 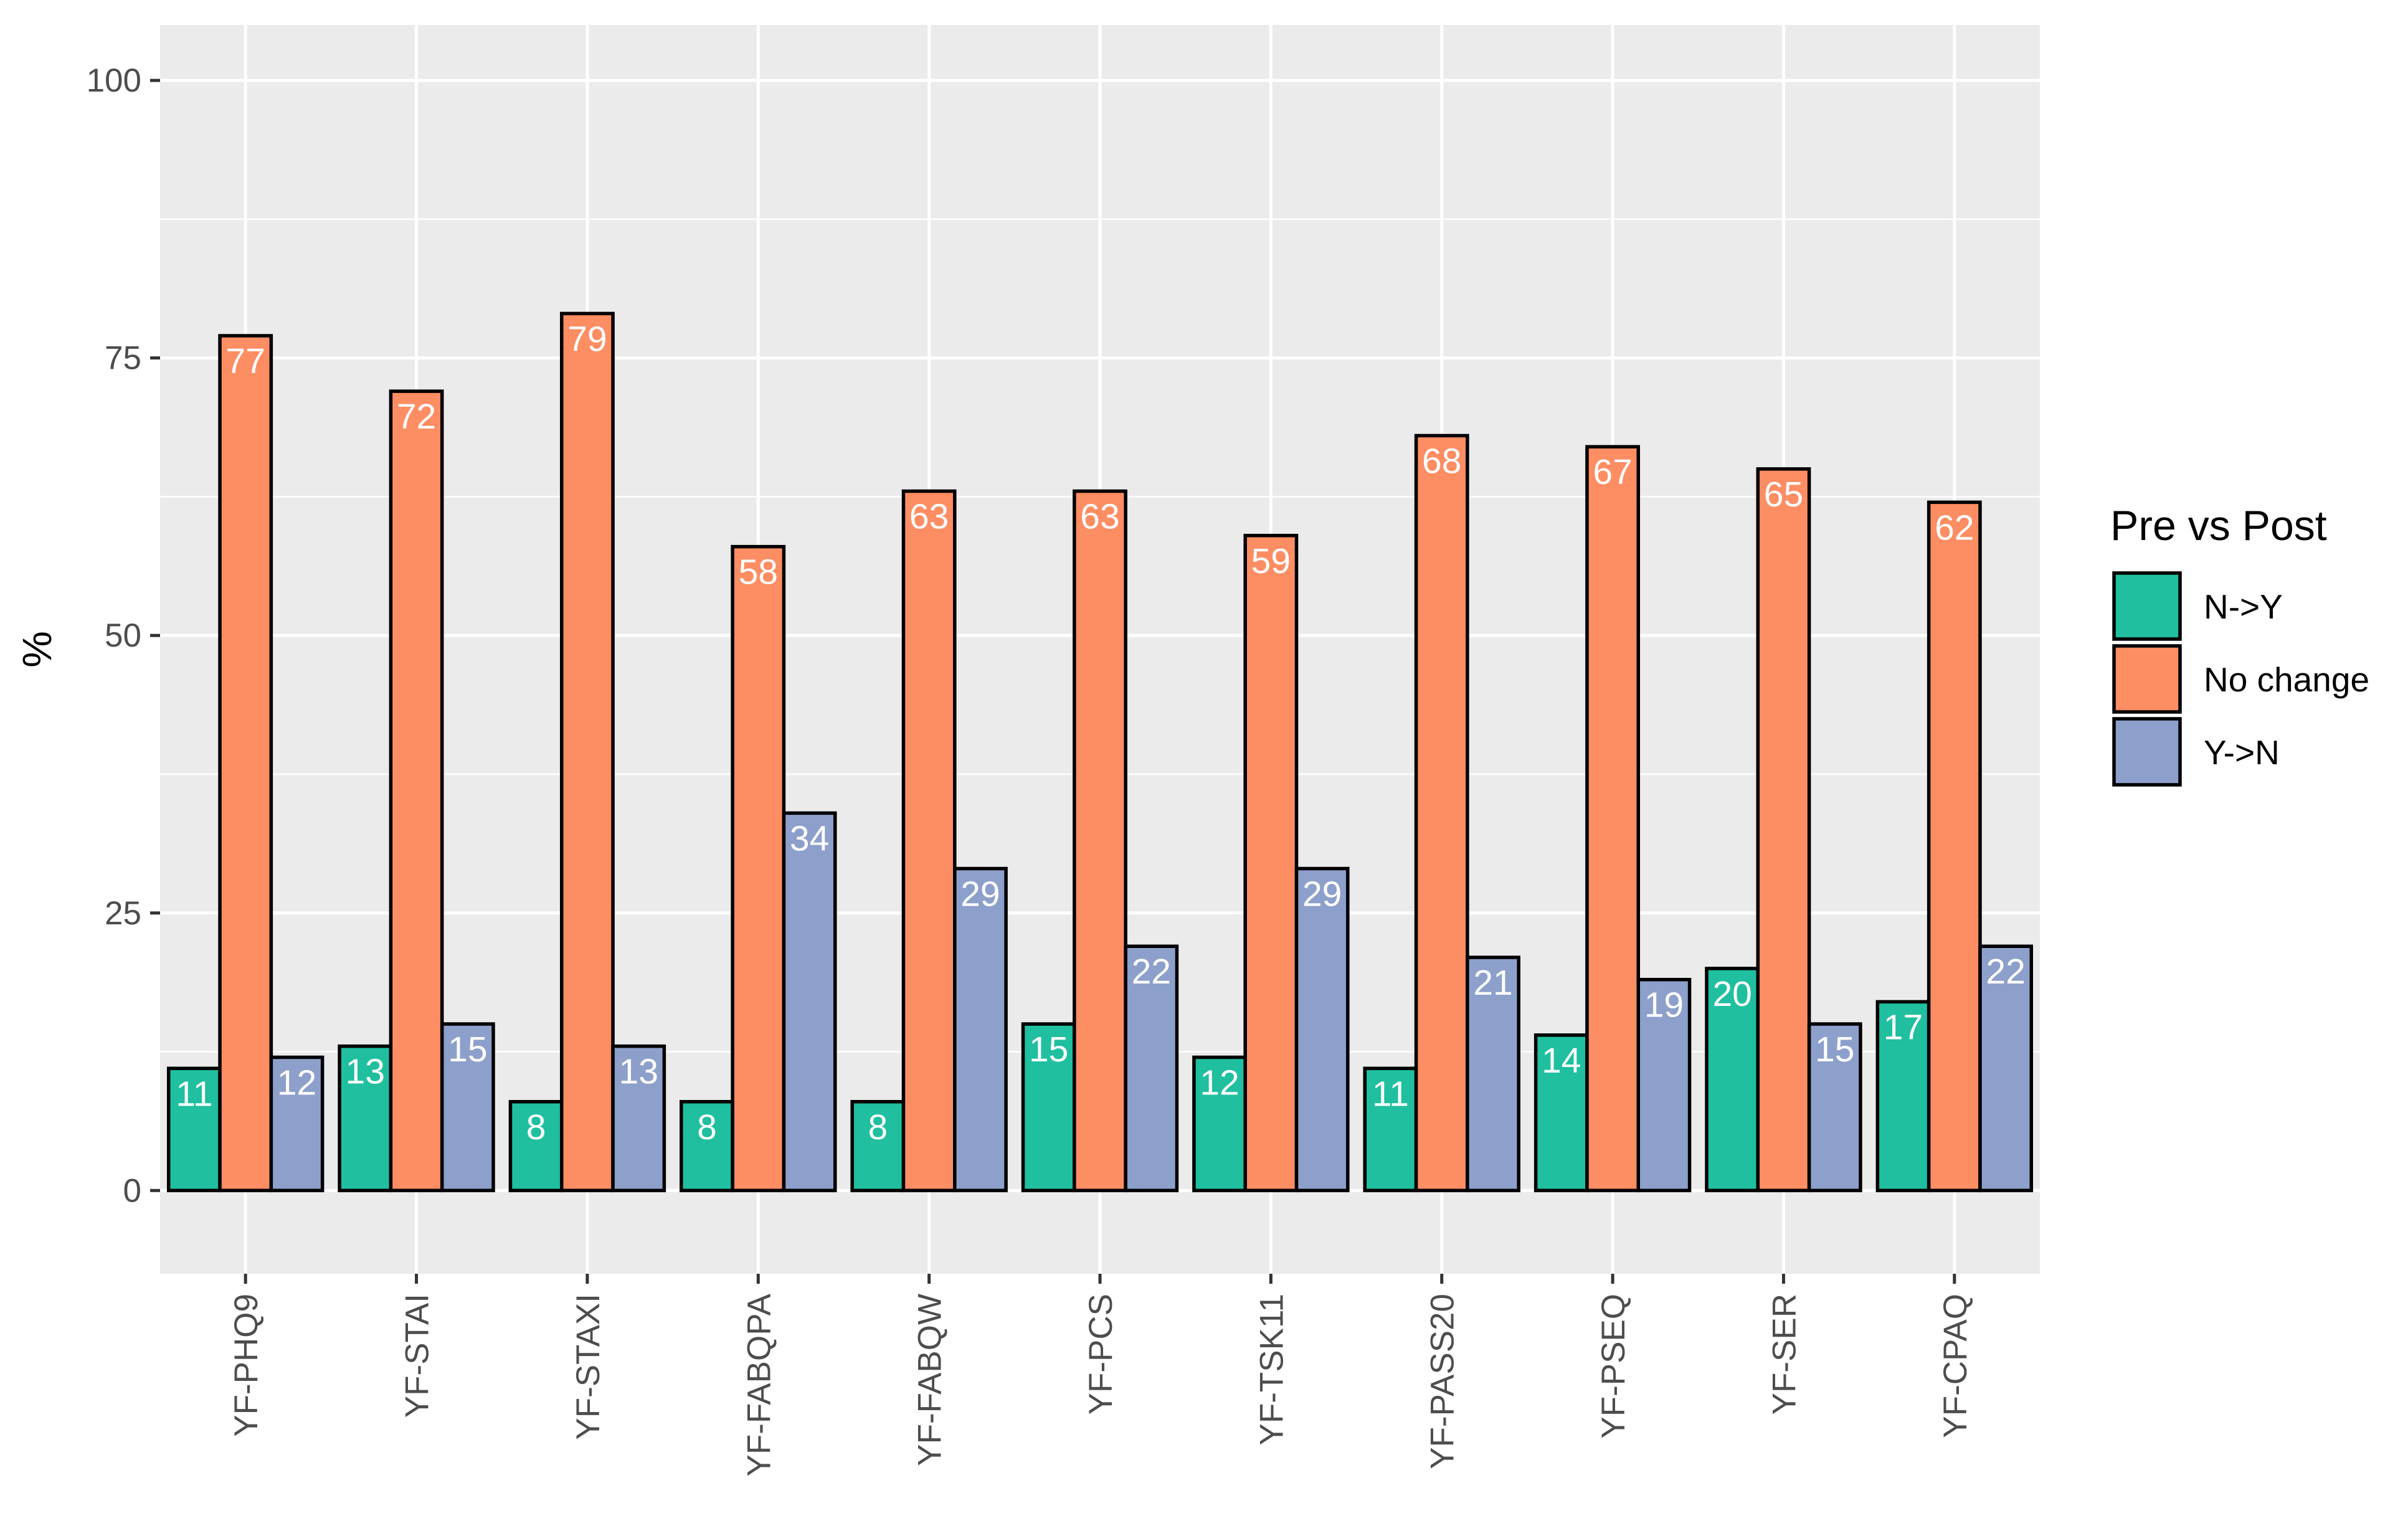 What do you see at coordinates (2243, 606) in the screenshot?
I see `legend-label: N->Y` at bounding box center [2243, 606].